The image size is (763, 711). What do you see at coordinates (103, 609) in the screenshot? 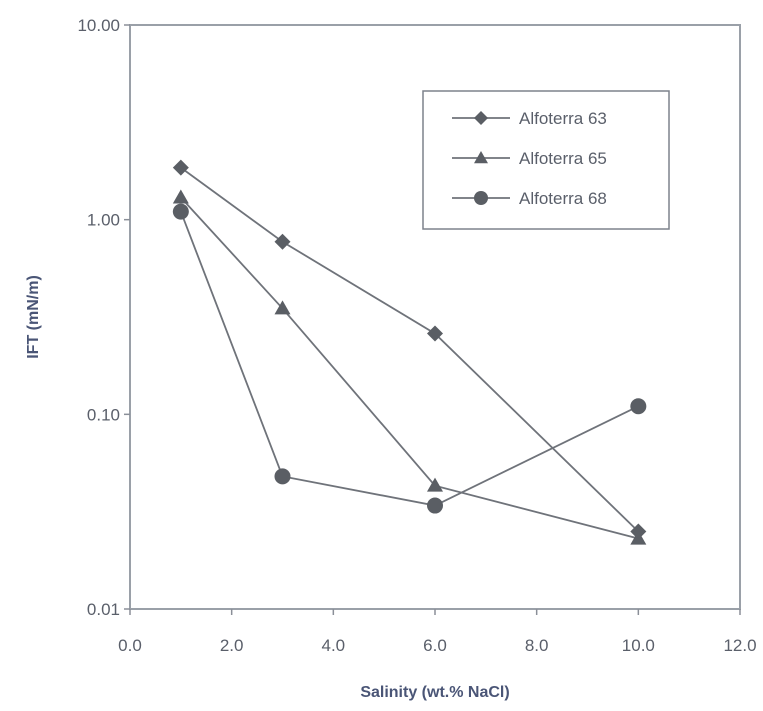
I see `y-tick-label: 0.01` at bounding box center [103, 609].